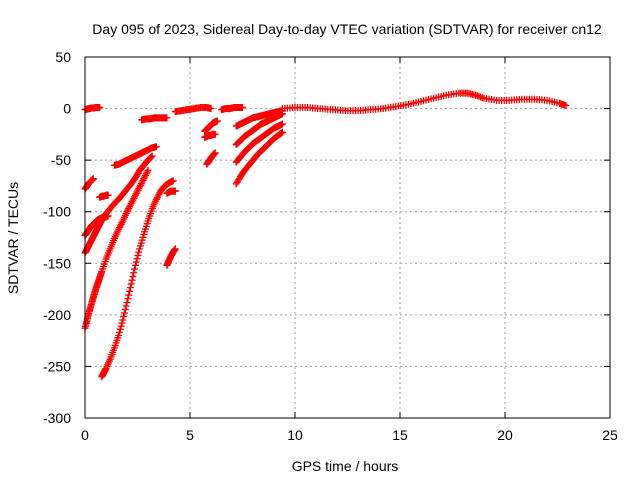 This screenshot has height=480, width=640. Describe the element at coordinates (345, 466) in the screenshot. I see `x-axis-label: GPS time / hours` at that location.